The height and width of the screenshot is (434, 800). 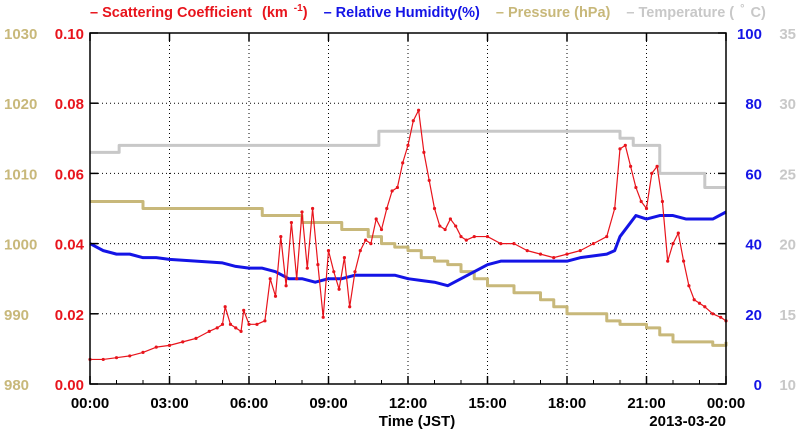 I want to click on scattering-tick-label: 0.06, so click(x=69, y=174).